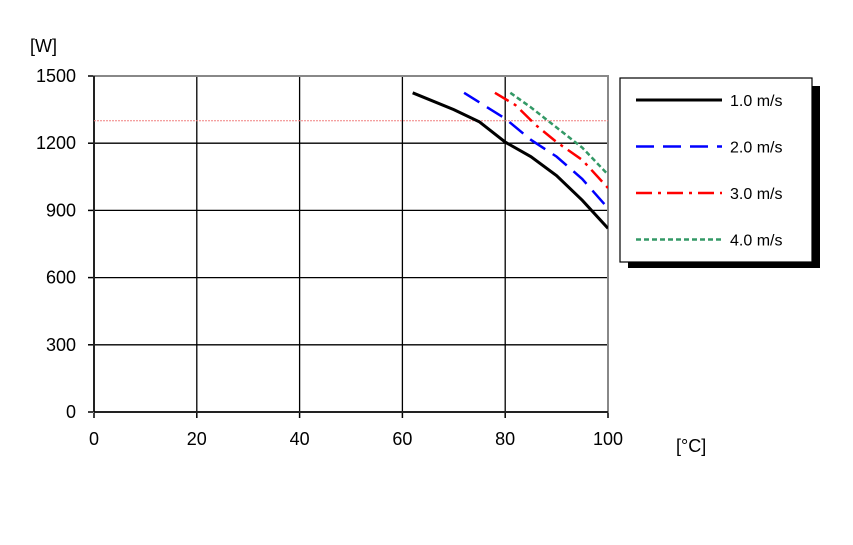 This screenshot has height=545, width=853. What do you see at coordinates (756, 241) in the screenshot?
I see `legend-label: 4.0 m/s` at bounding box center [756, 241].